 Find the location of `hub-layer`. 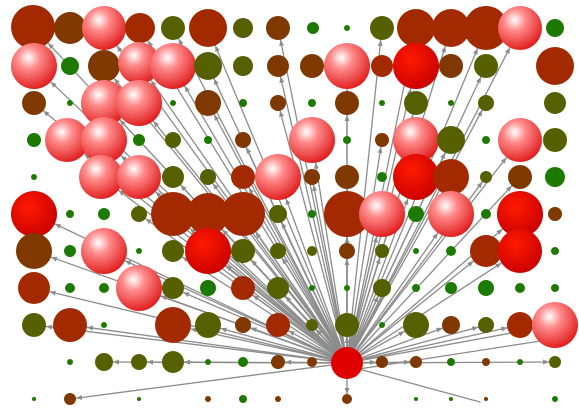

hub-layer is located at coordinates (347, 363).